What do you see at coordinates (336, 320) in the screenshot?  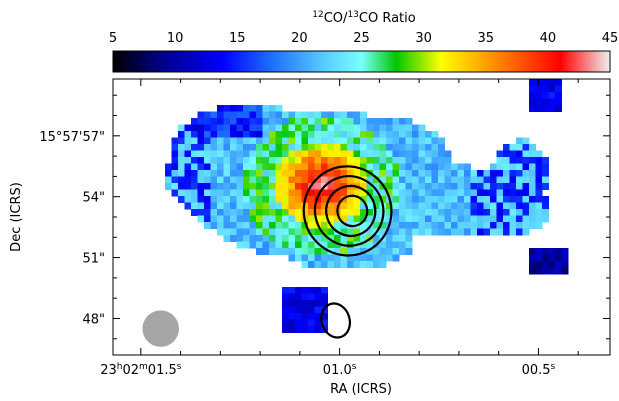 I see `contour-level` at bounding box center [336, 320].